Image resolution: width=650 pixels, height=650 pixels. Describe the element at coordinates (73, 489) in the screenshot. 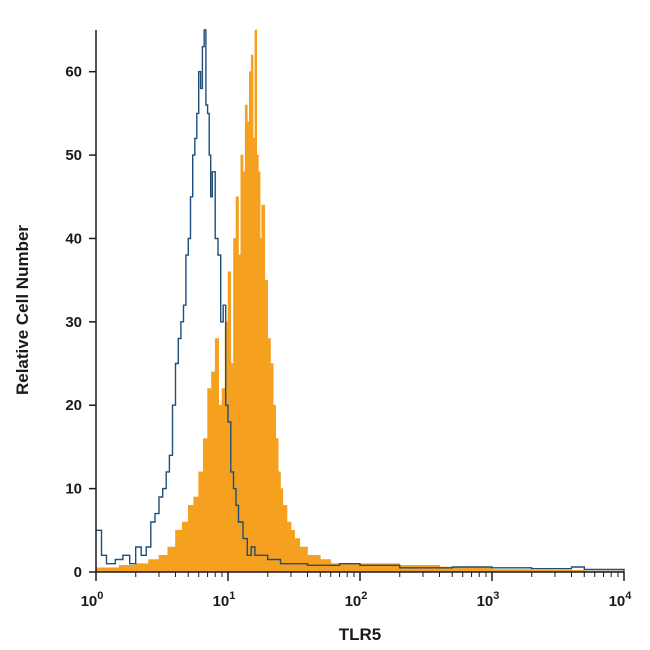

I see `y-tick-label: 10` at that location.